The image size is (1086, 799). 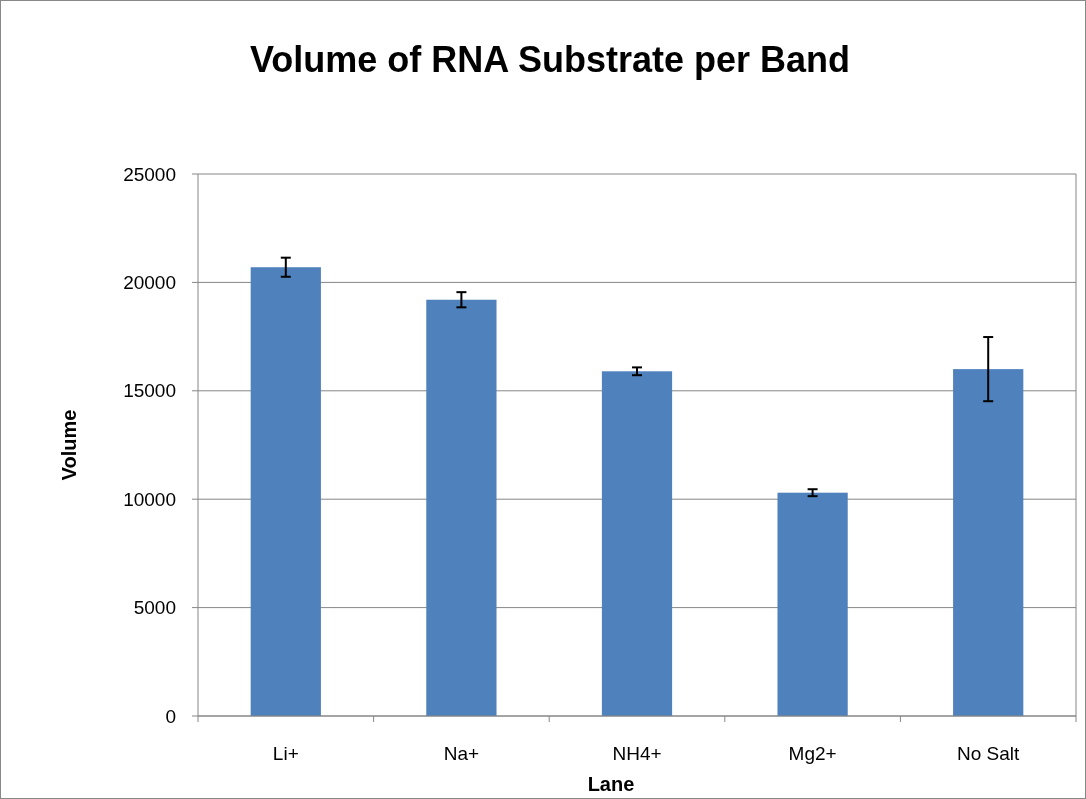 I want to click on x-tick-label: Na+, so click(x=461, y=753).